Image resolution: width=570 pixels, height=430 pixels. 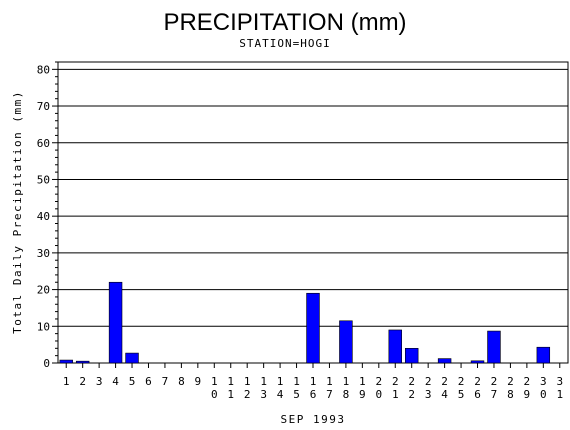 What do you see at coordinates (165, 381) in the screenshot?
I see `x-tick-label: 7` at bounding box center [165, 381].